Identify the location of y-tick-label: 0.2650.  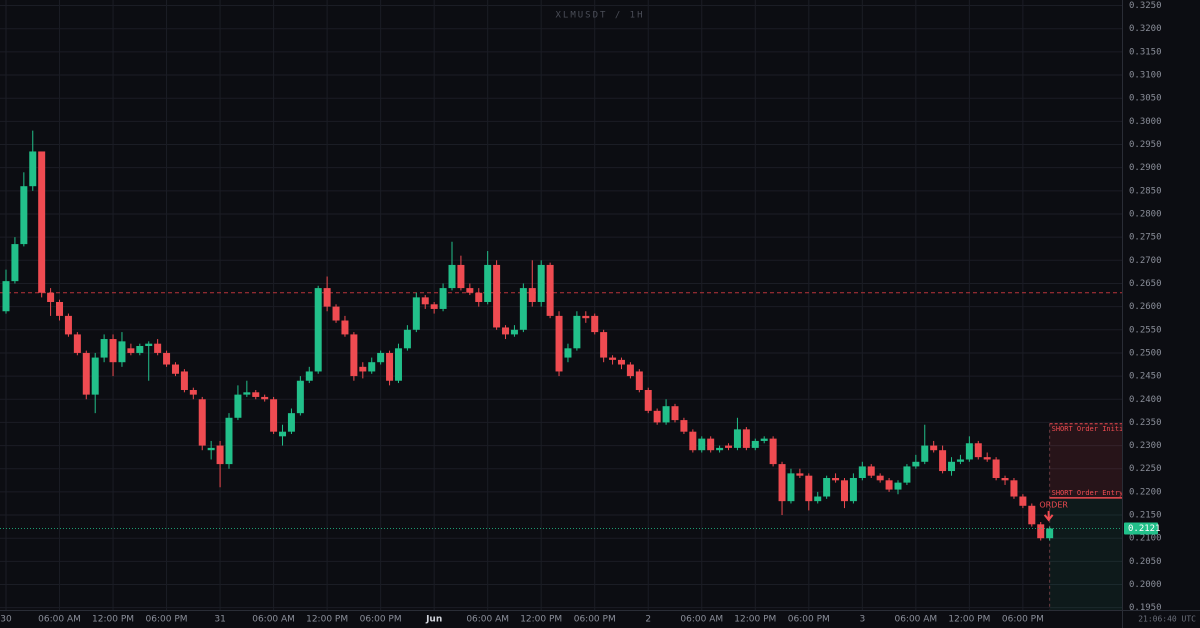
(1145, 284).